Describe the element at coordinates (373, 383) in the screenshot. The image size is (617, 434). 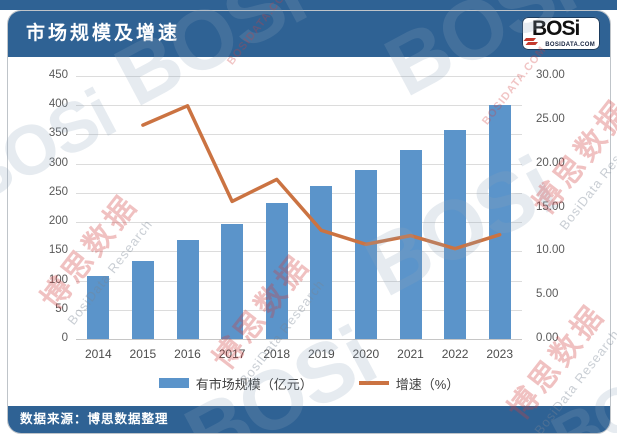
I see `legend-line-swatch` at that location.